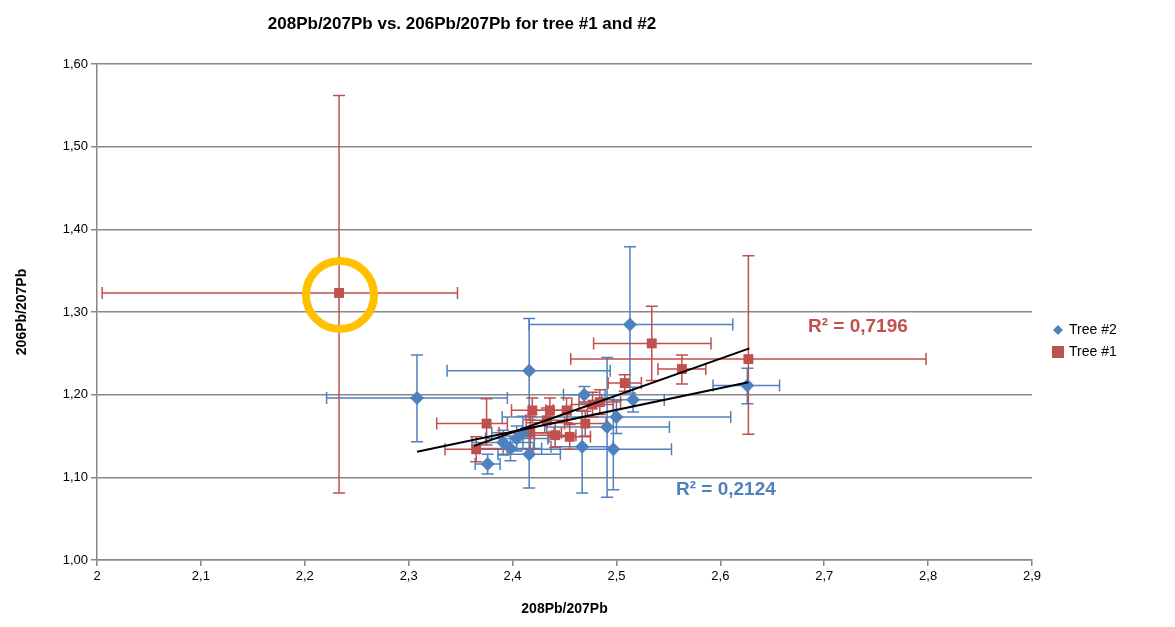 This screenshot has height=627, width=1175. Describe the element at coordinates (564, 608) in the screenshot. I see `x-axis-title: 208Pb/207Pb` at that location.